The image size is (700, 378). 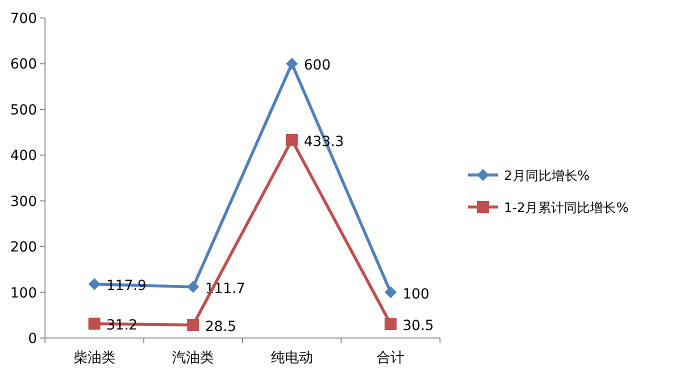 I want to click on y-tick-label: 100, so click(x=23, y=293).